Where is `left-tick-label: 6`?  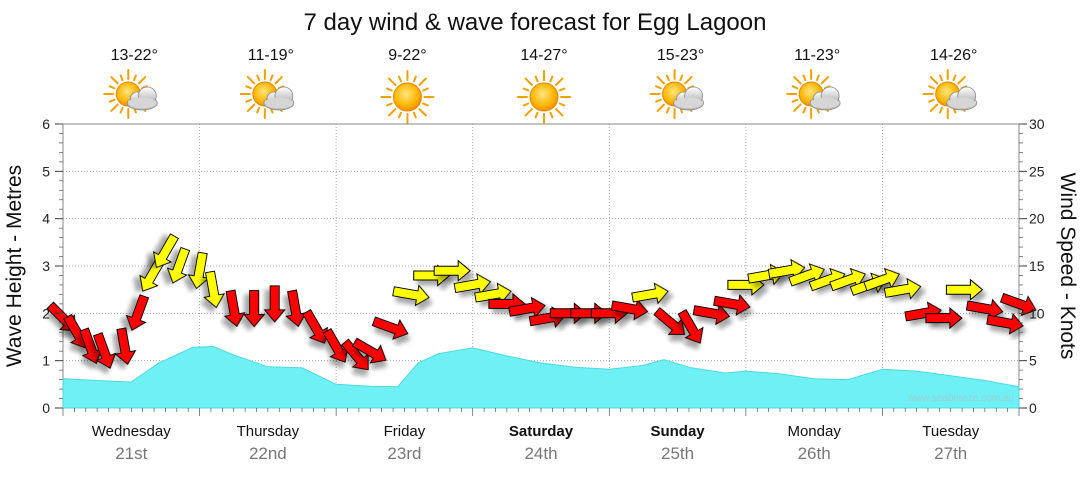
left-tick-label: 6 is located at coordinates (46, 124).